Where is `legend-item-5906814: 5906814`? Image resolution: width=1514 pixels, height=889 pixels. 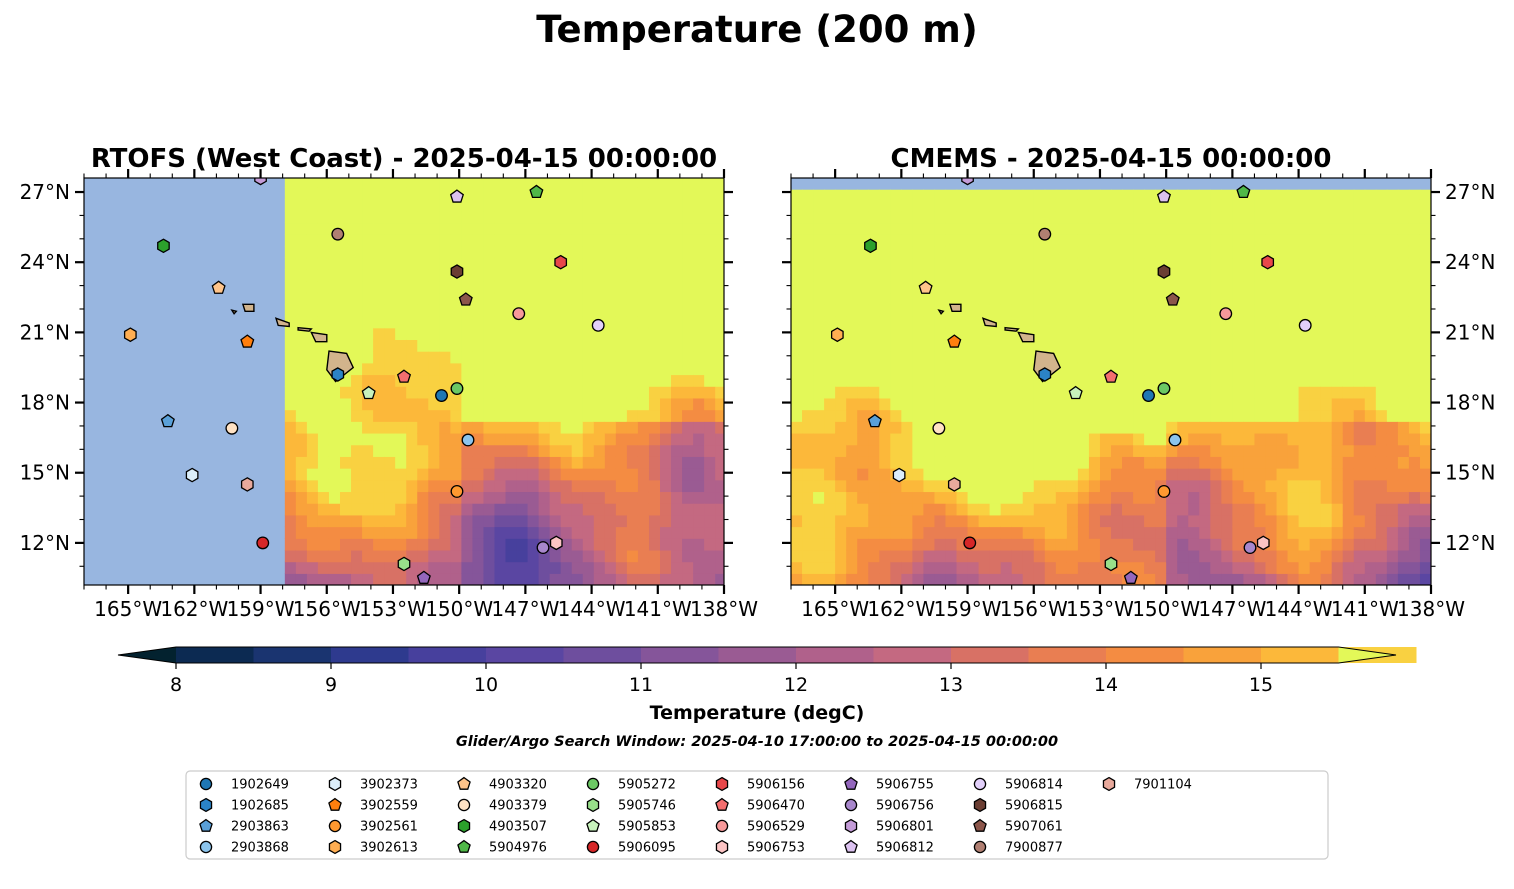
legend-item-5906814: 5906814 is located at coordinates (1018, 785).